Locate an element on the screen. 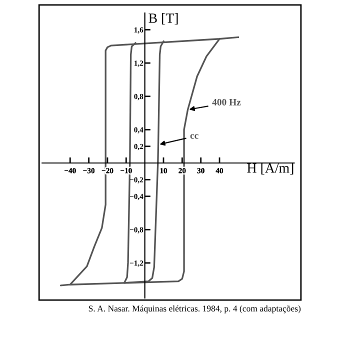  y-axis-title: B [T] is located at coordinates (163, 19).